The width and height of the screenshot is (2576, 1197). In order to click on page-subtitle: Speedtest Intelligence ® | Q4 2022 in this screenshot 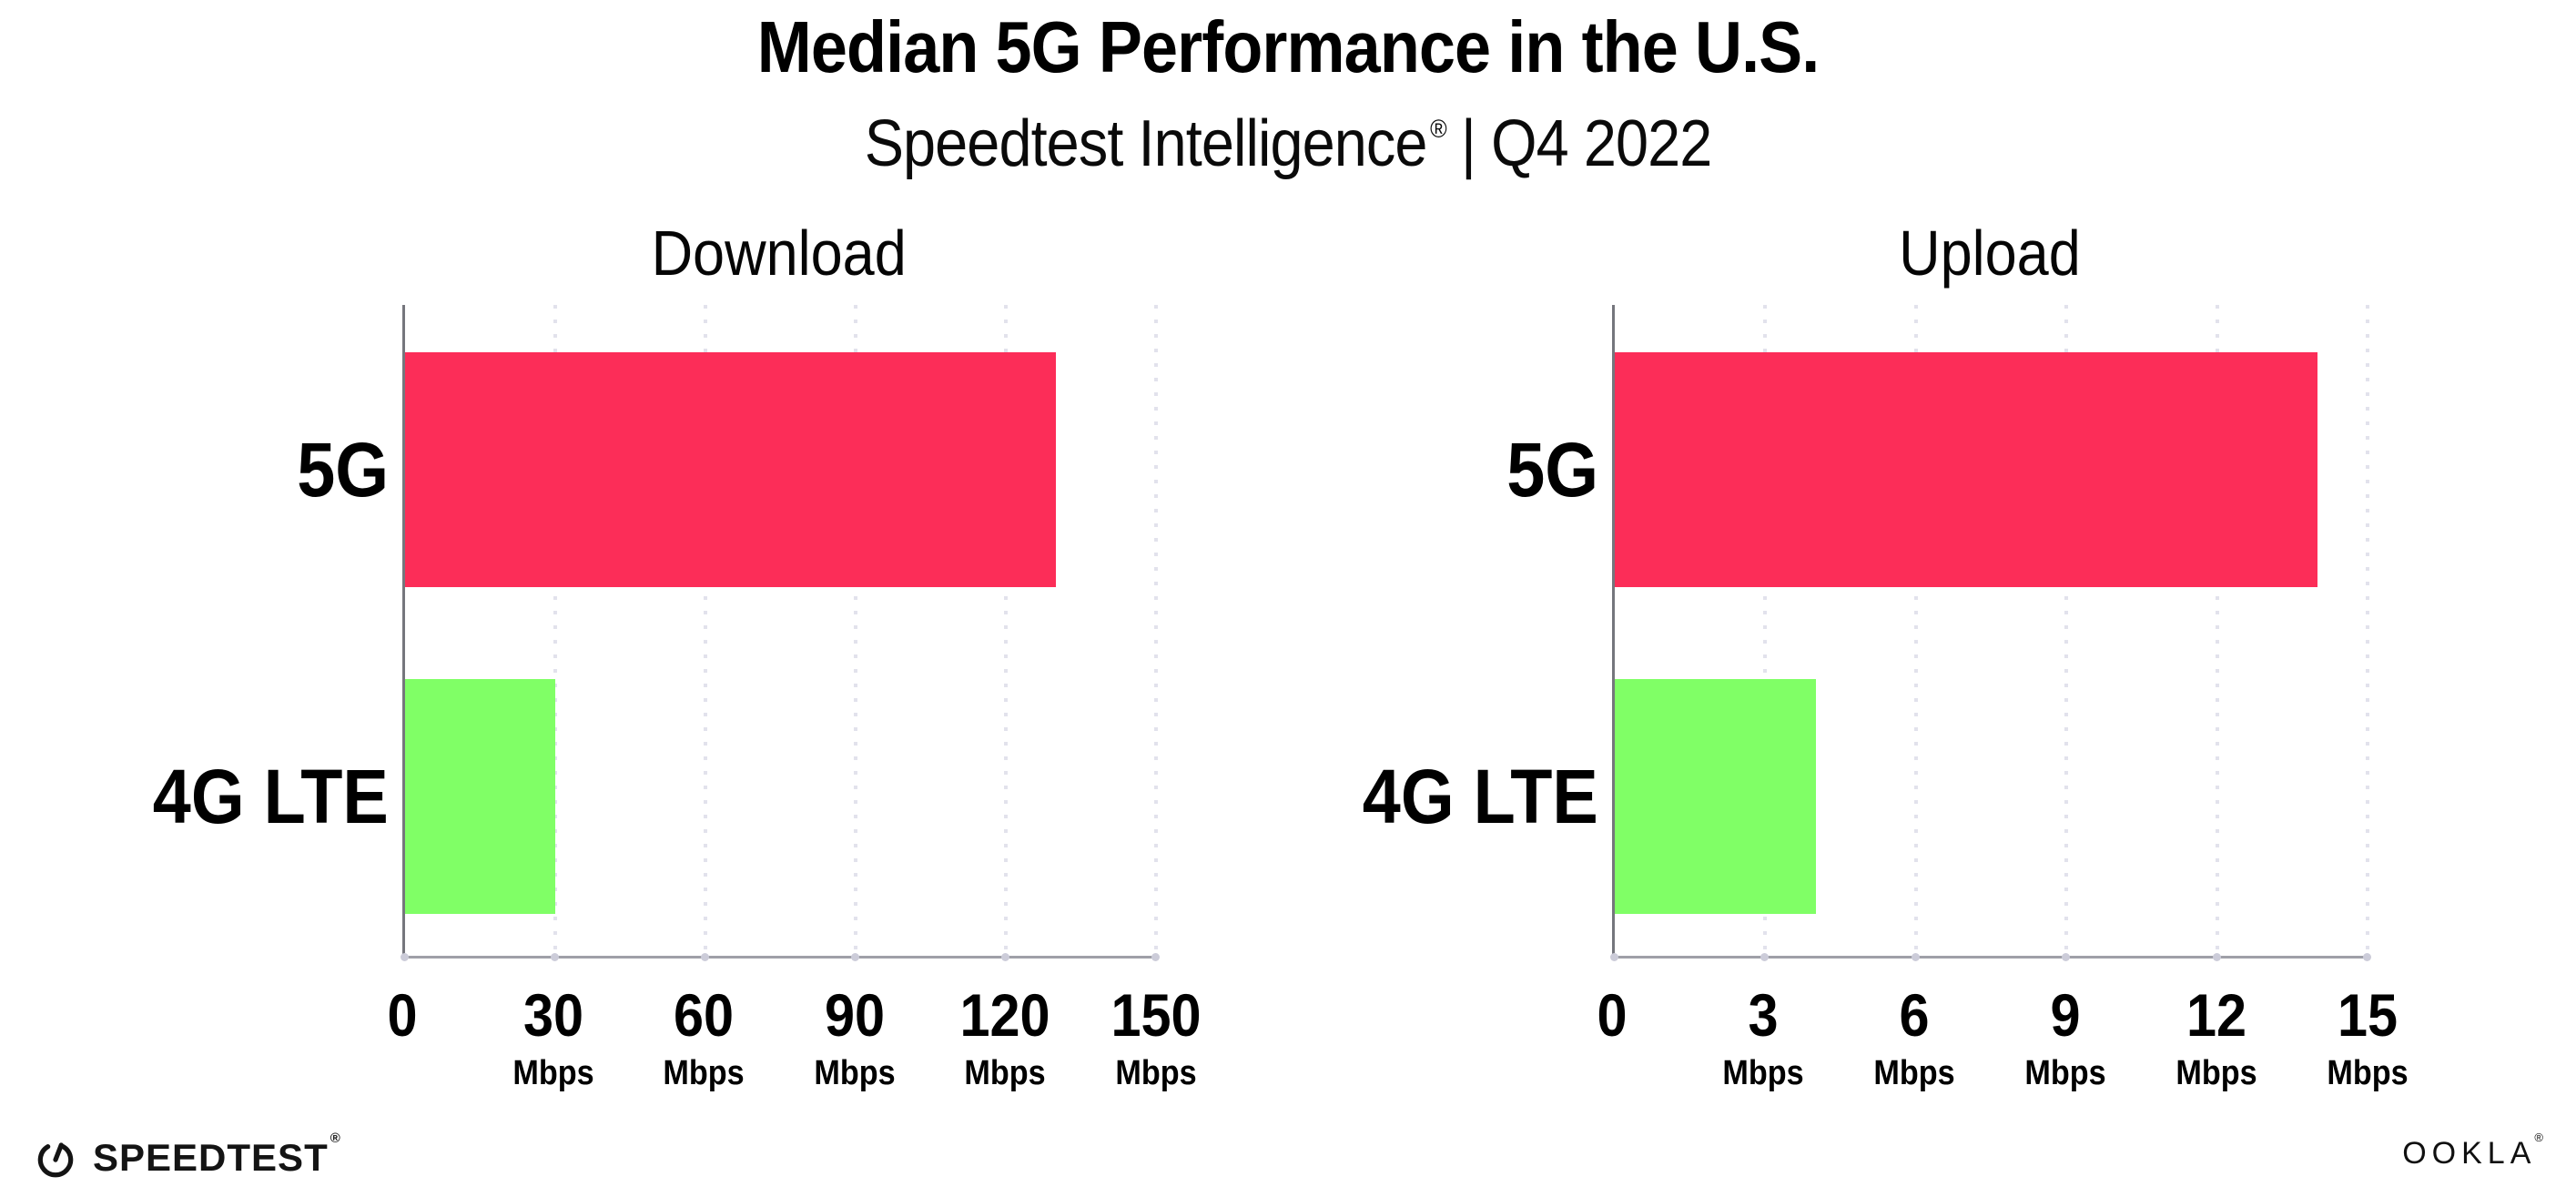, I will do `click(1288, 139)`.